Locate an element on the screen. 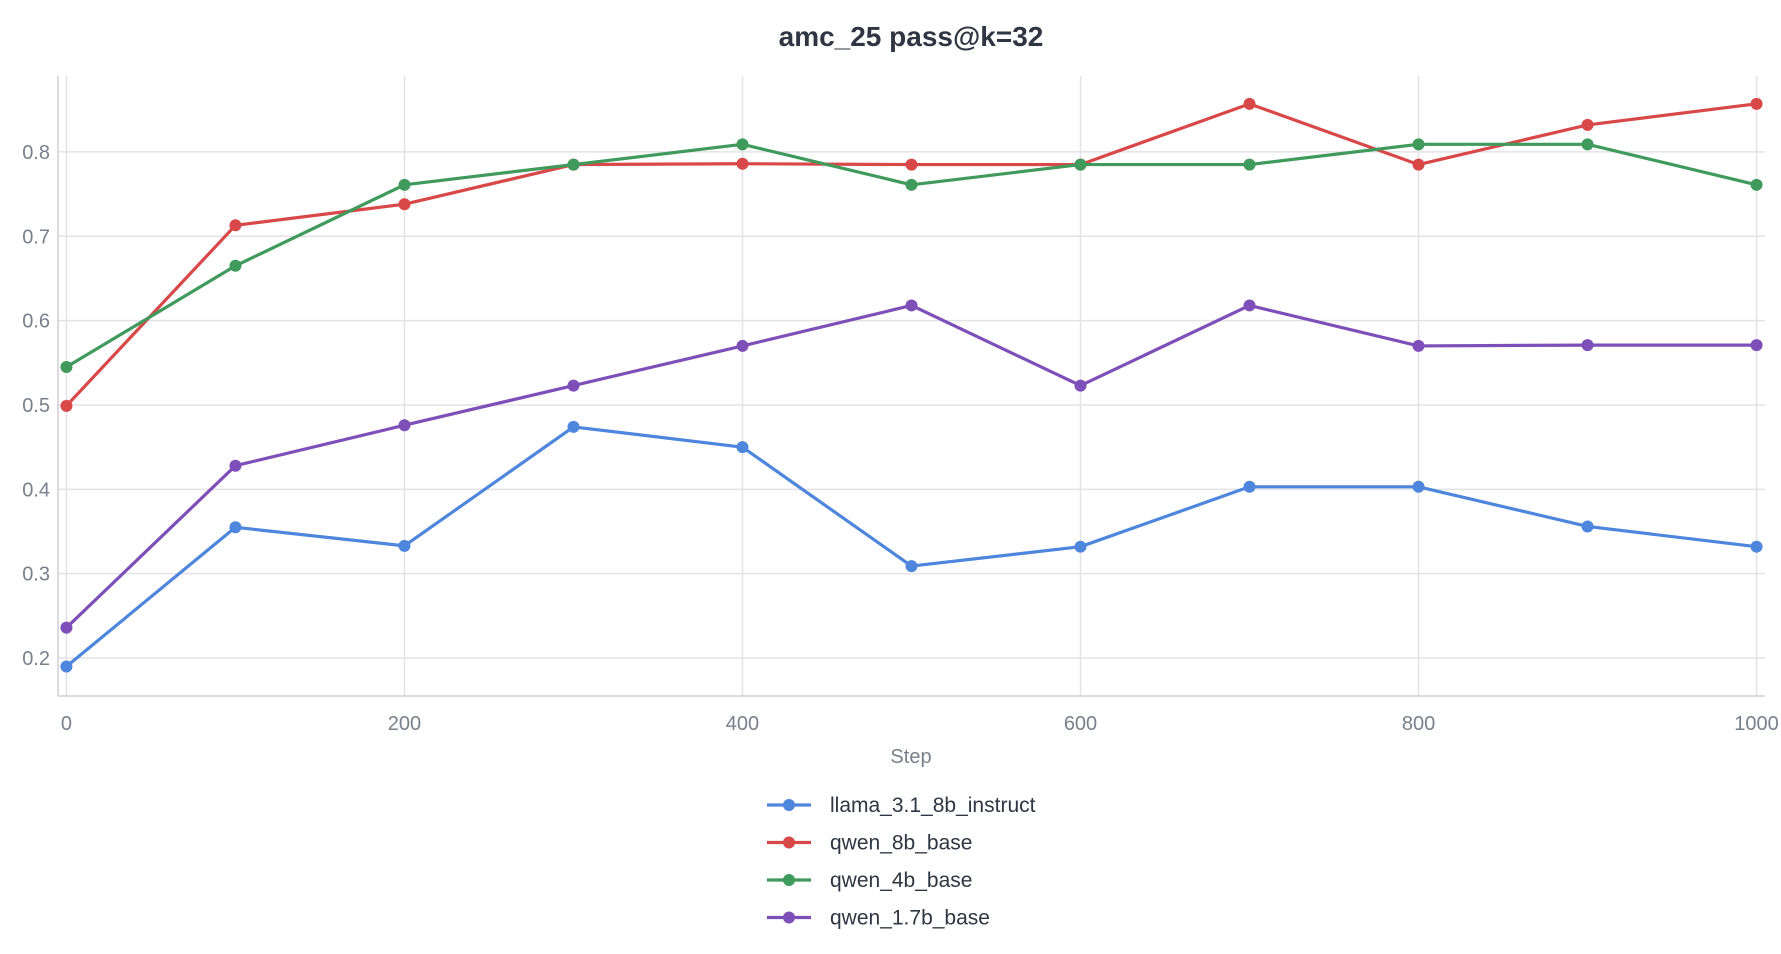  chart-title: amc_25 pass@k=32 is located at coordinates (911, 36).